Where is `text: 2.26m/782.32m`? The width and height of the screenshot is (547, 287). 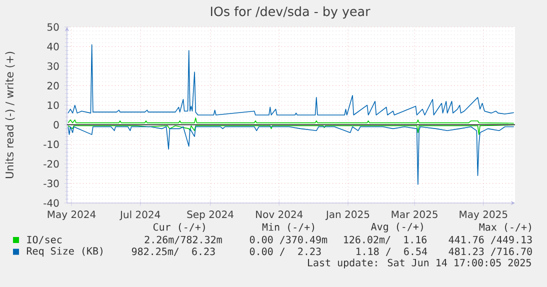
text: 2.26m/782.32m is located at coordinates (183, 240).